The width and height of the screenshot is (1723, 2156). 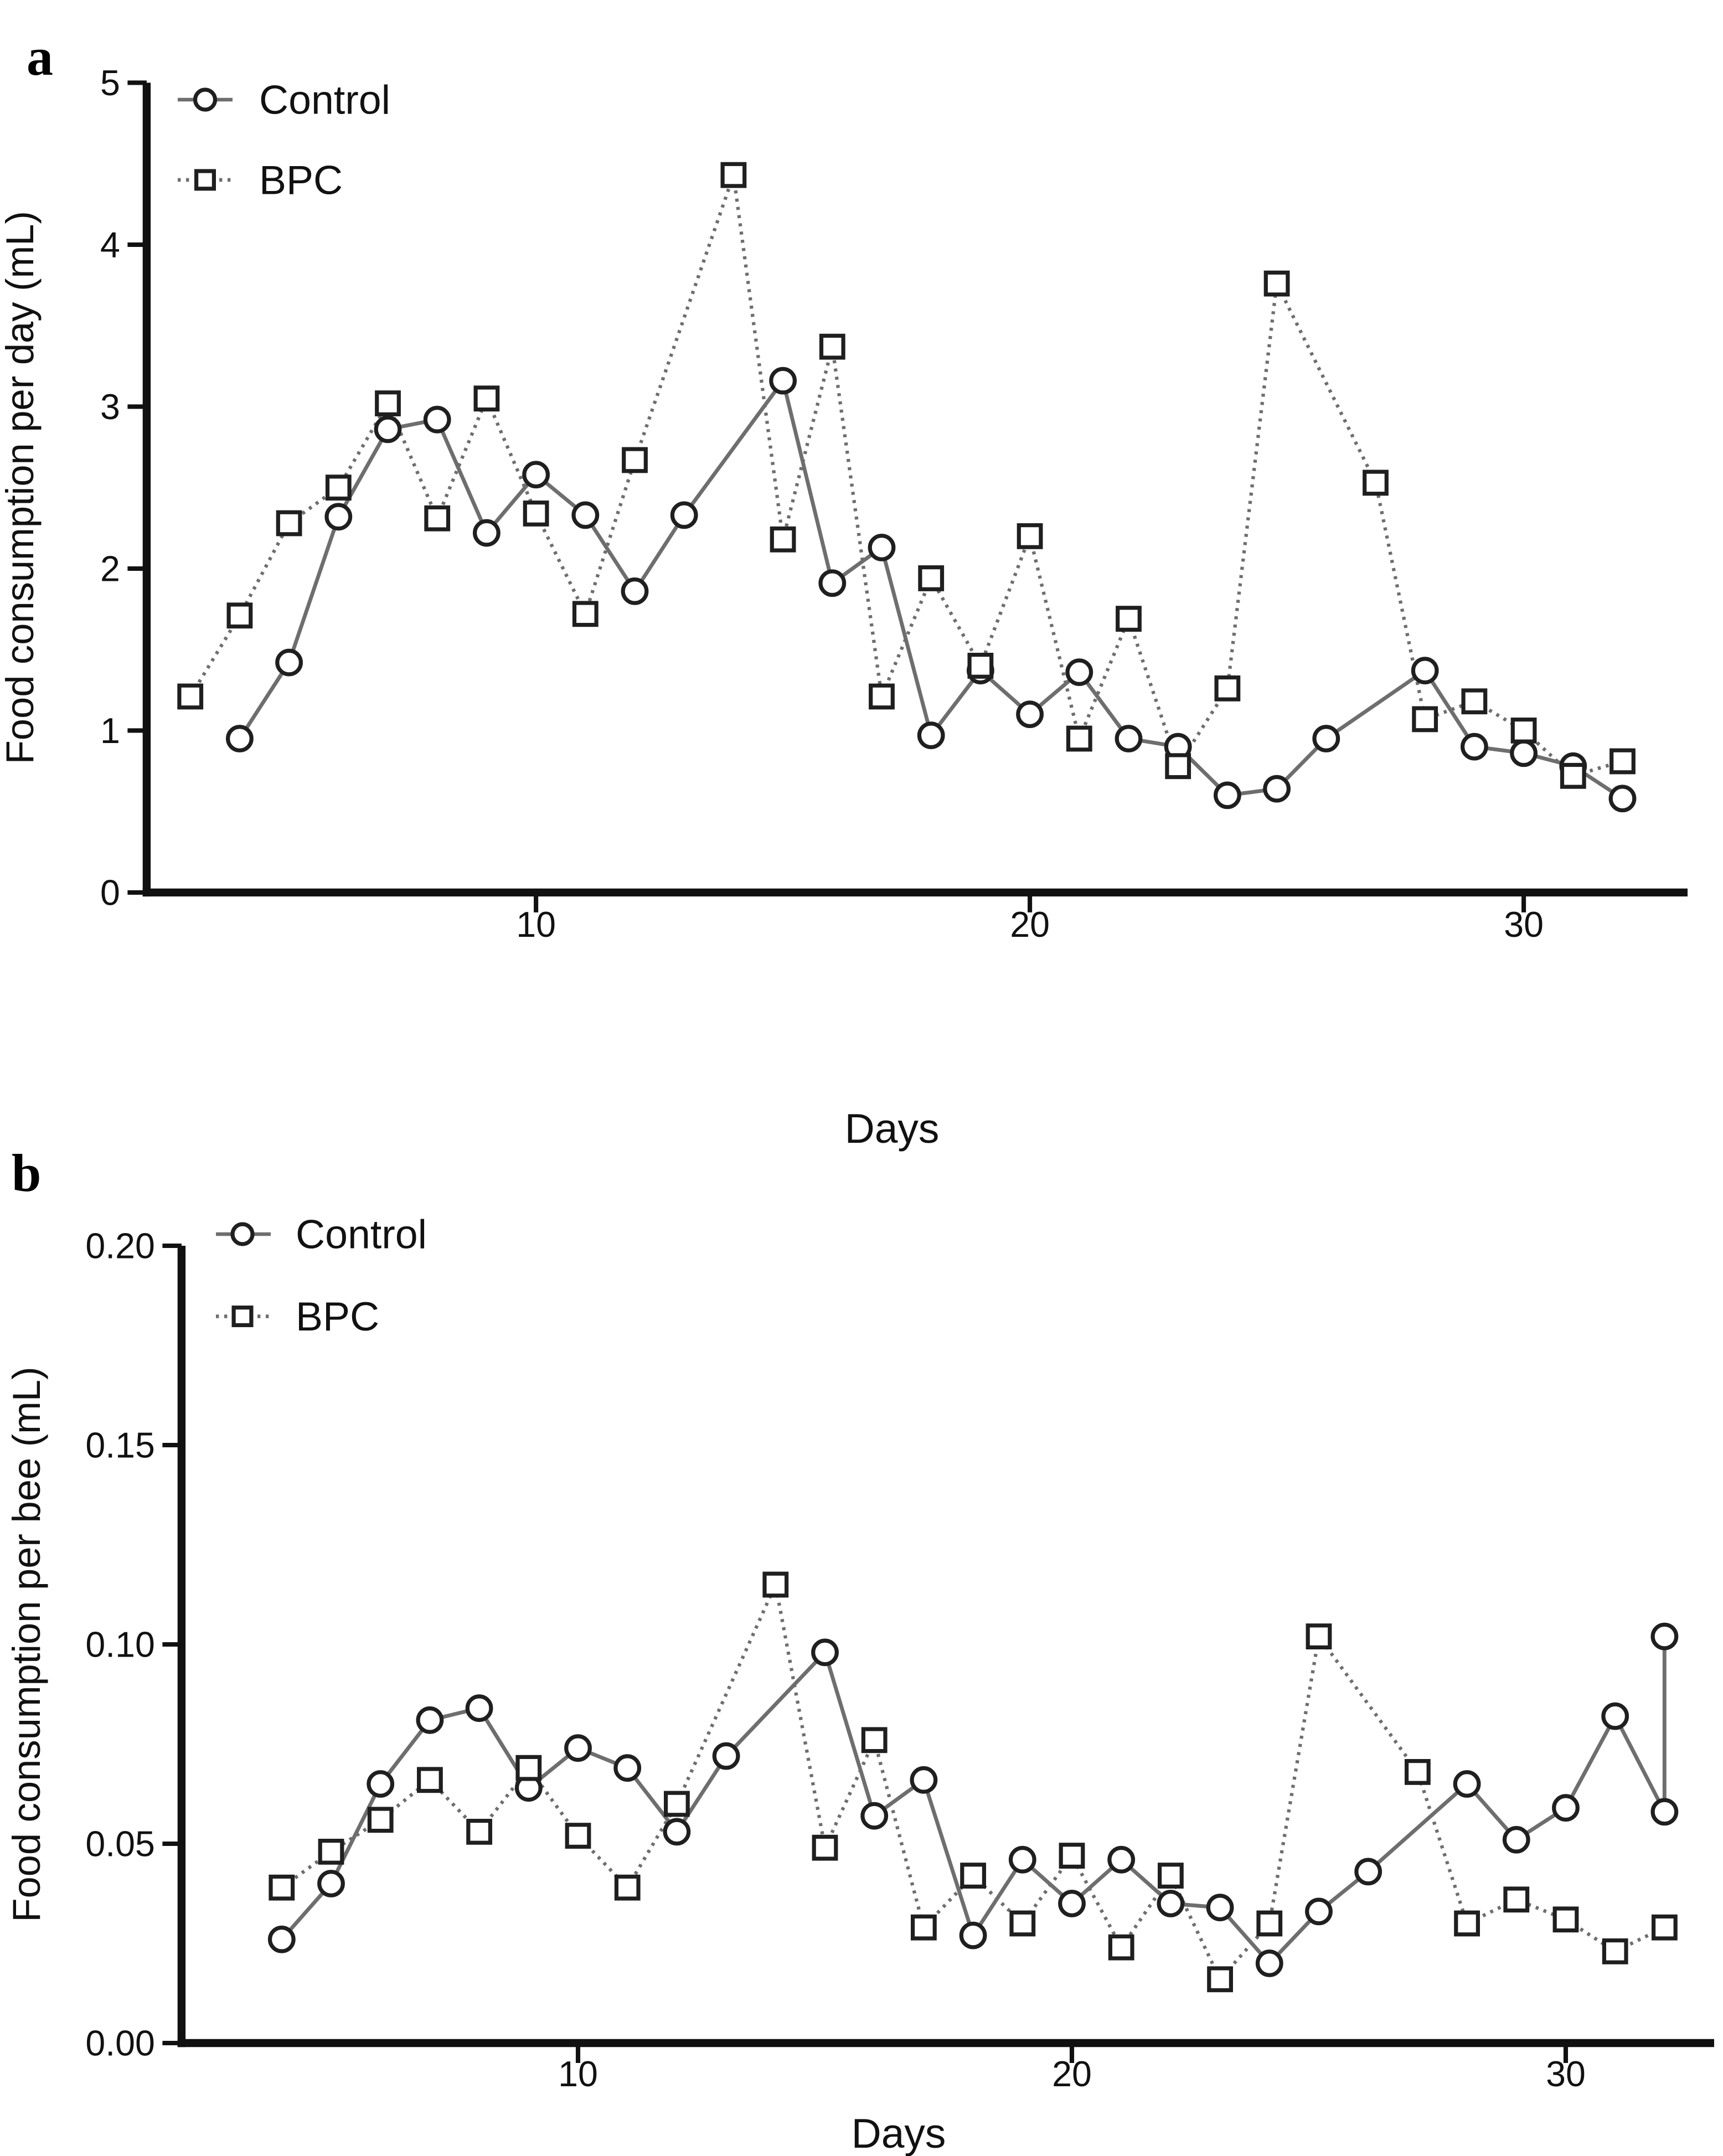 What do you see at coordinates (21, 487) in the screenshot?
I see `y-axis-title: Food consumption per day (mL)` at bounding box center [21, 487].